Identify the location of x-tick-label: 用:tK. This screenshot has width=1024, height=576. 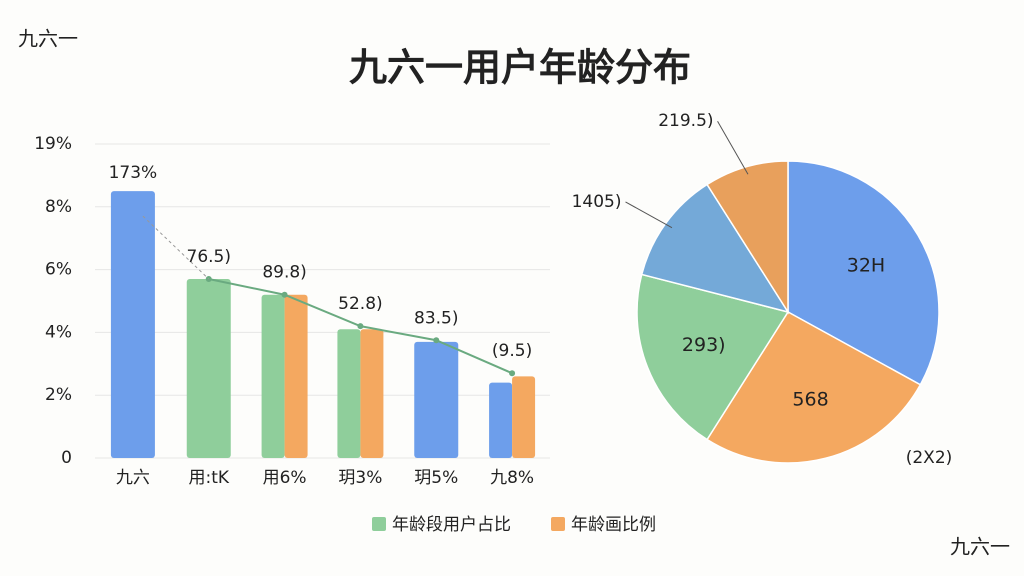
(208, 478).